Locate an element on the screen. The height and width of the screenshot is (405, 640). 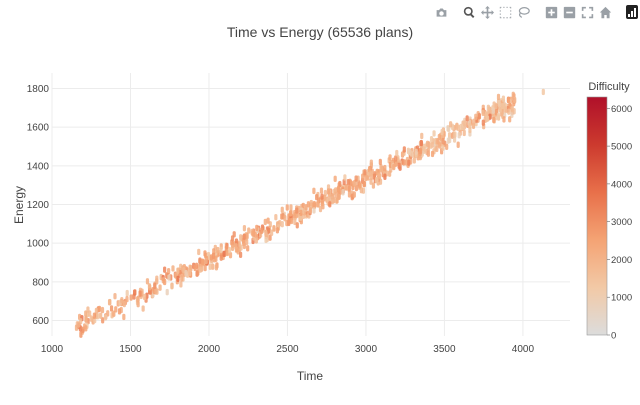
colorbar-title: Difficulty is located at coordinates (609, 87).